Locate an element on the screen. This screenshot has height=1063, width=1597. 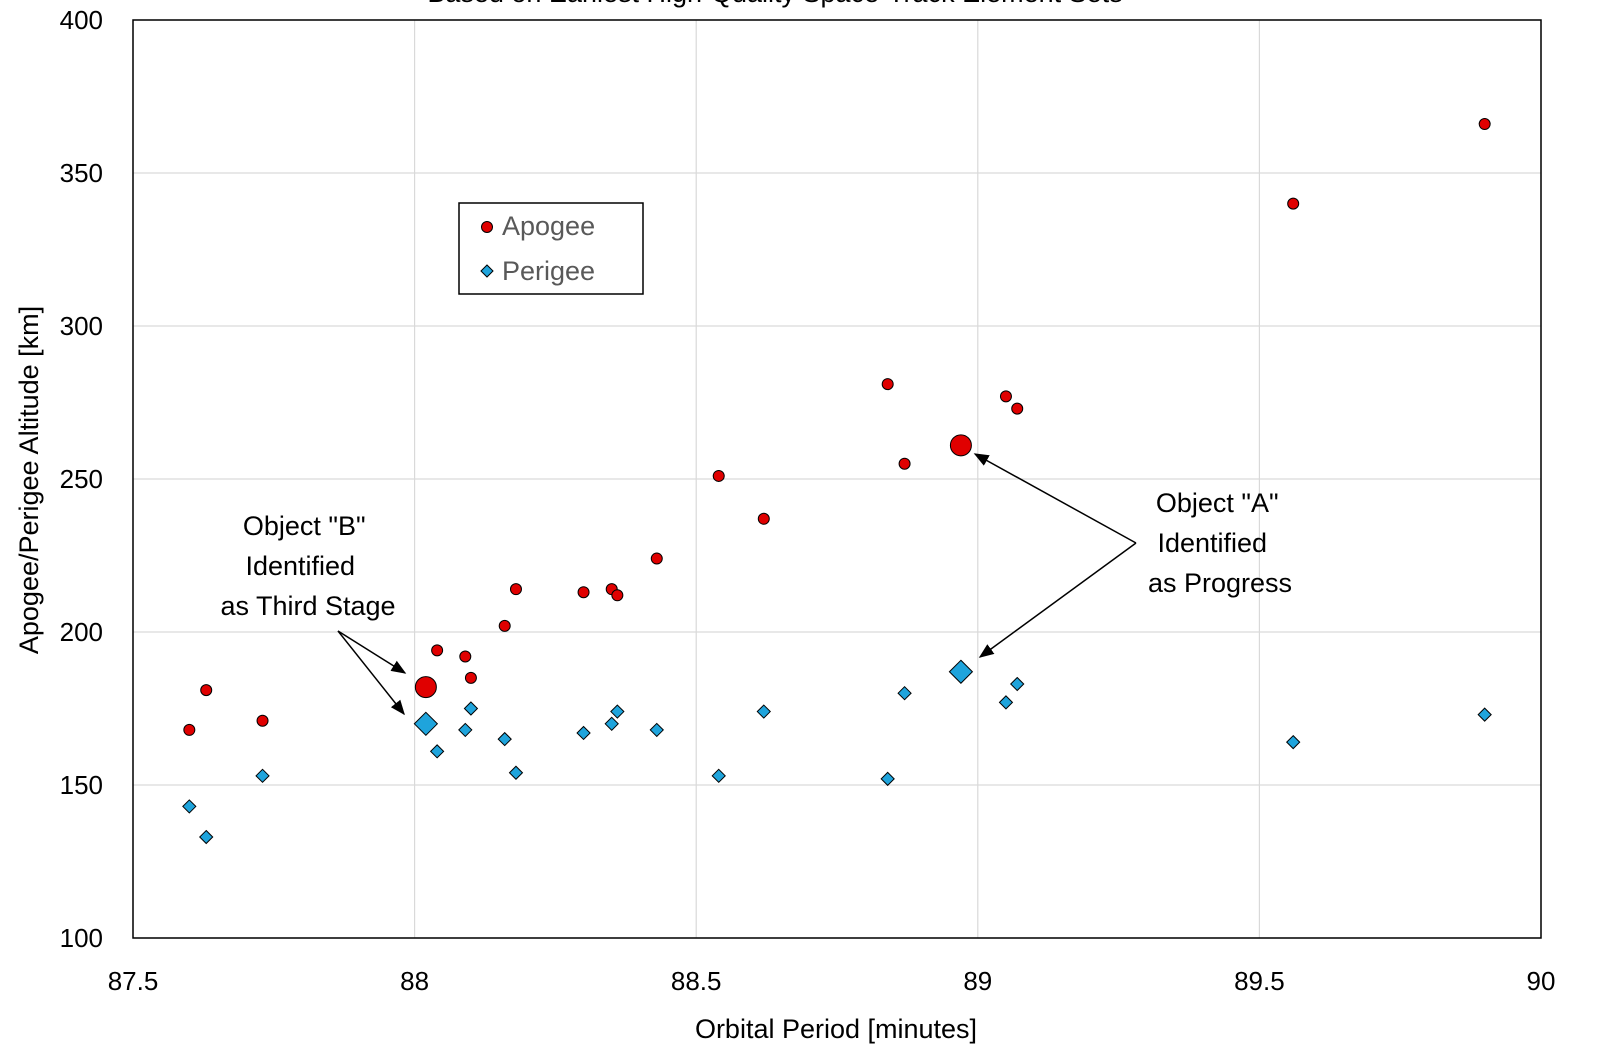
y-tick-label: 250 is located at coordinates (81, 479).